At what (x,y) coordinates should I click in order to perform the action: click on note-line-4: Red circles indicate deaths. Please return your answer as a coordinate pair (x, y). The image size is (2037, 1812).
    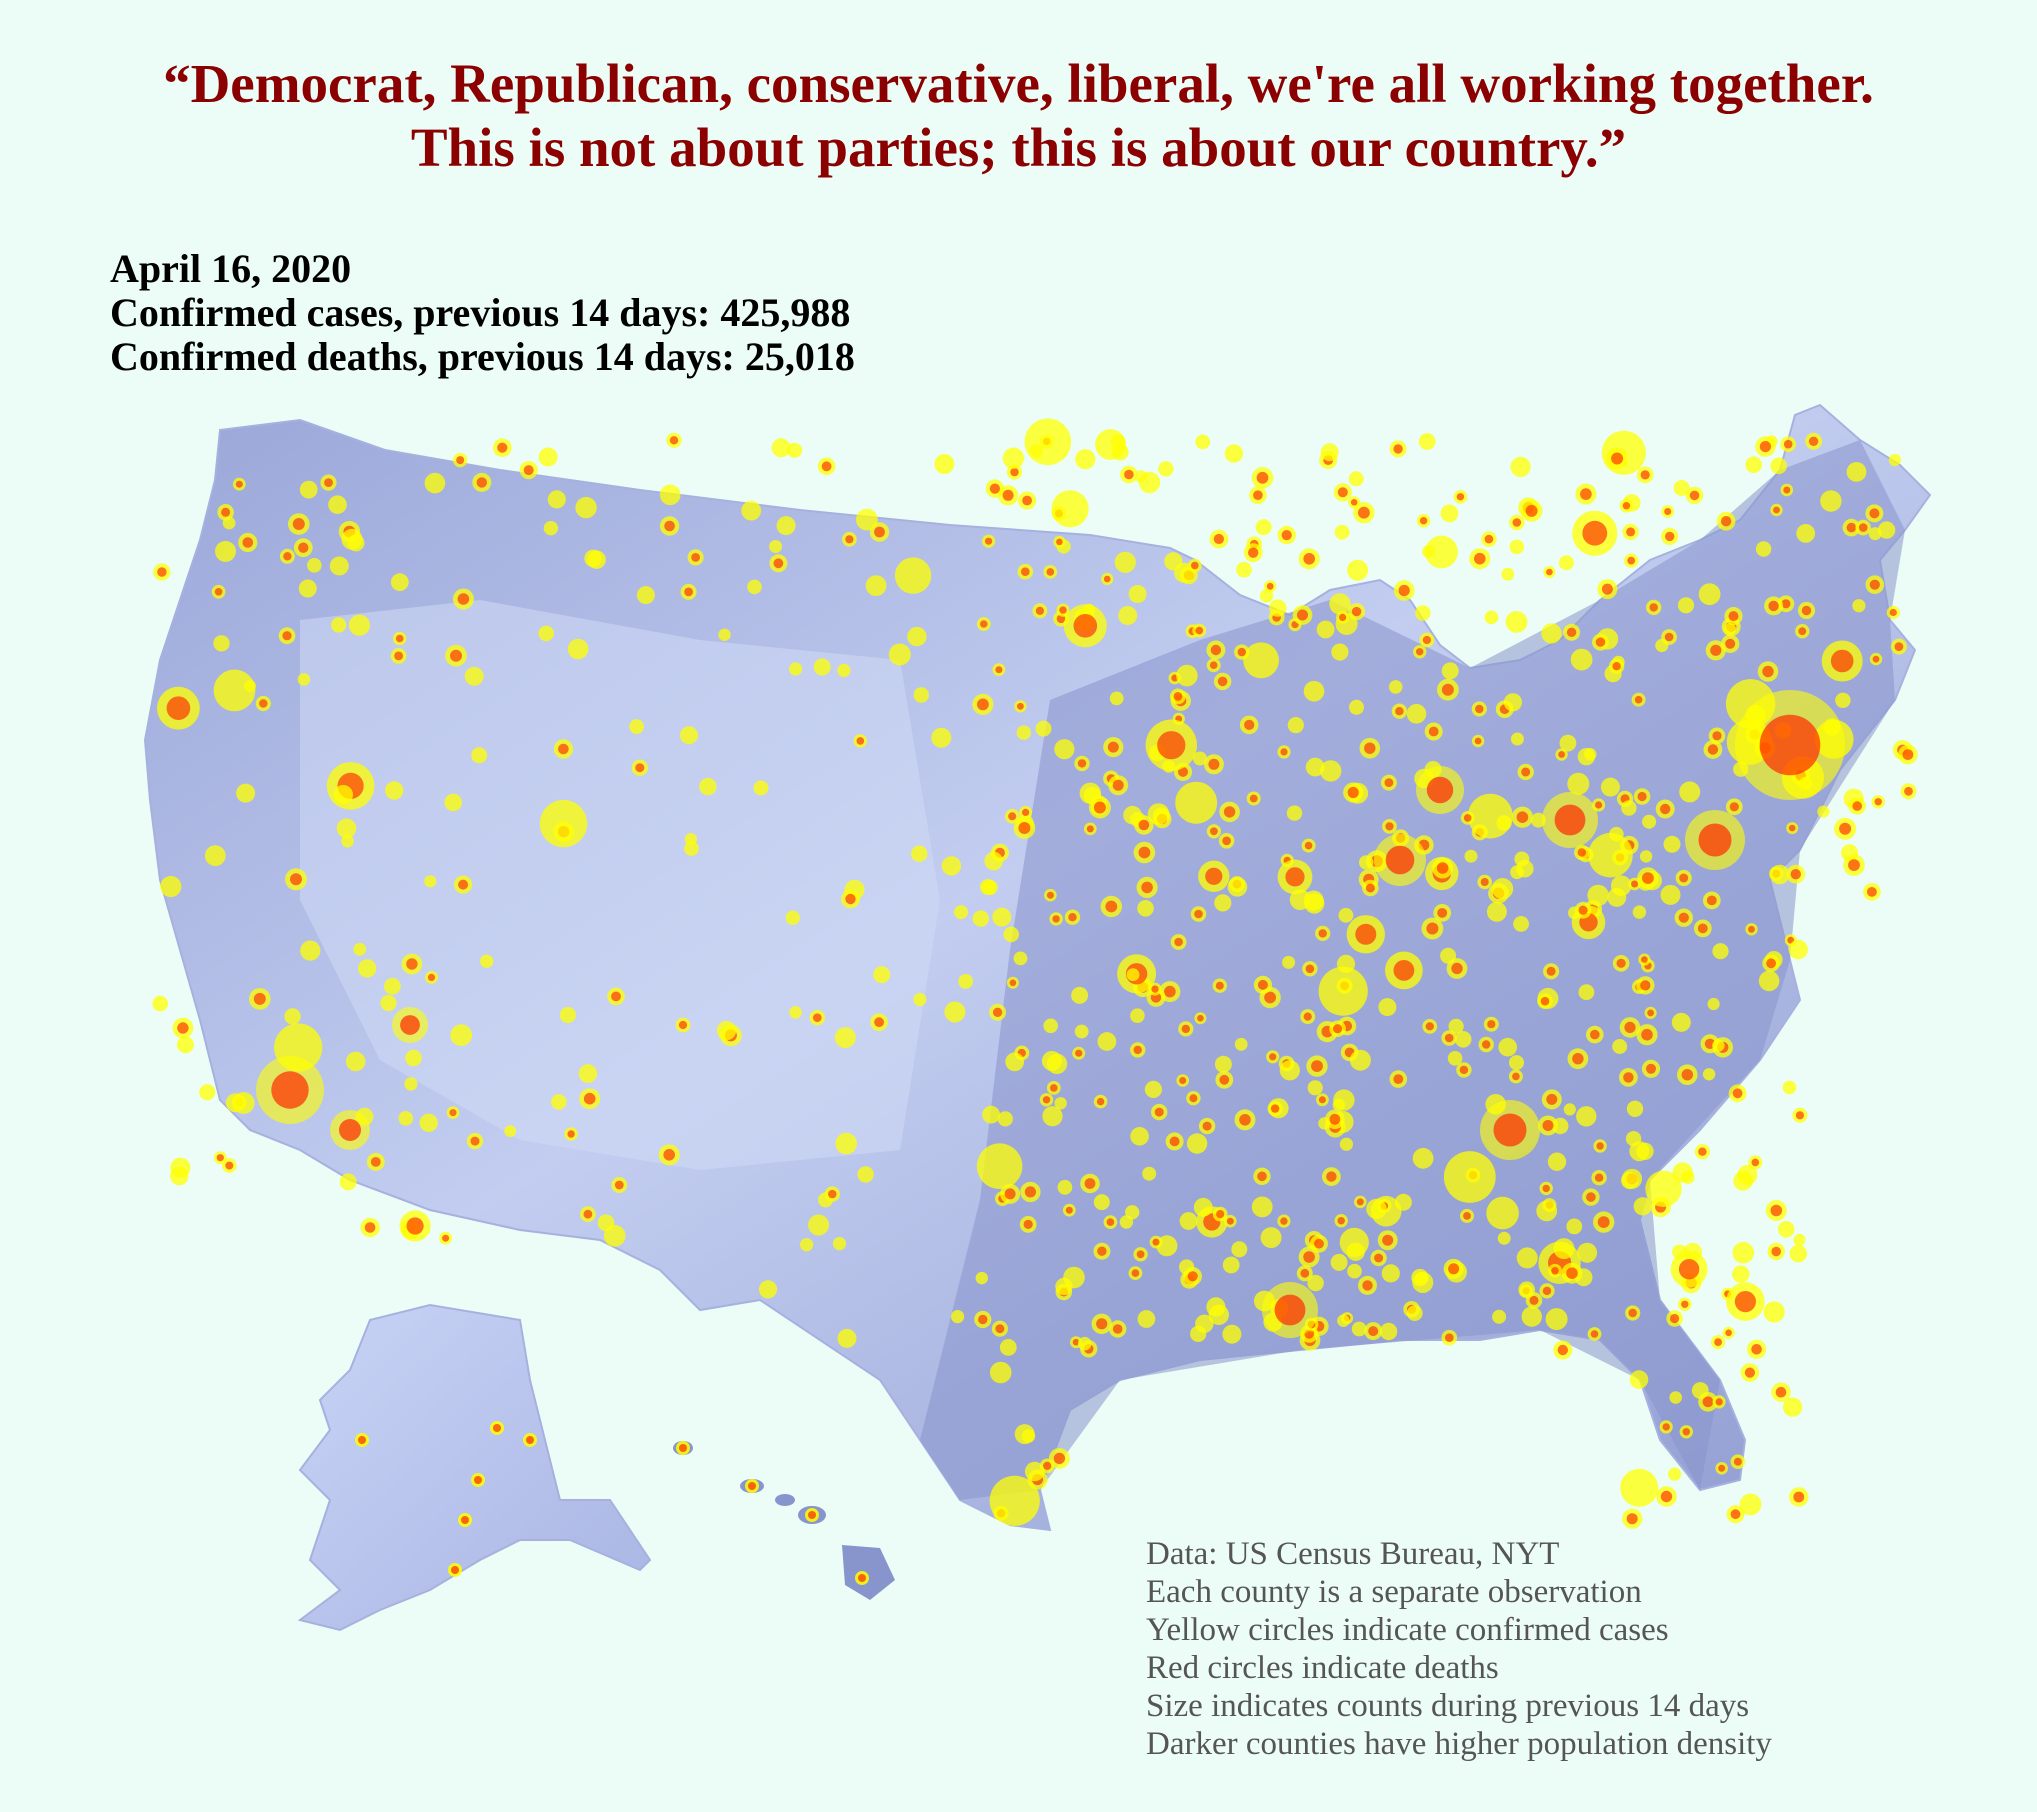
    Looking at the image, I should click on (1322, 1668).